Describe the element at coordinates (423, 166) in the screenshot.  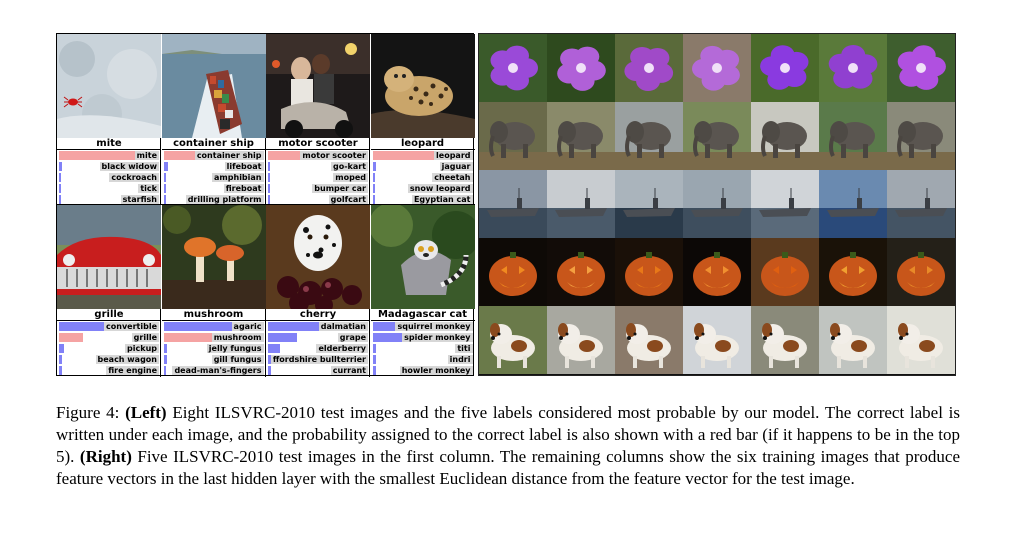
I see `prediction-row: jaguar` at that location.